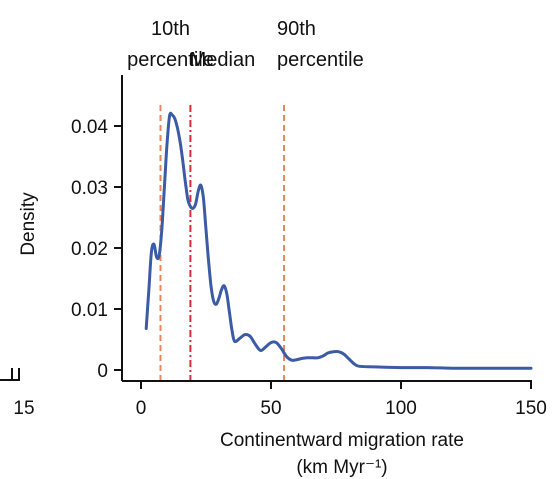 The height and width of the screenshot is (479, 554). I want to click on x-tick-label: 50, so click(270, 408).